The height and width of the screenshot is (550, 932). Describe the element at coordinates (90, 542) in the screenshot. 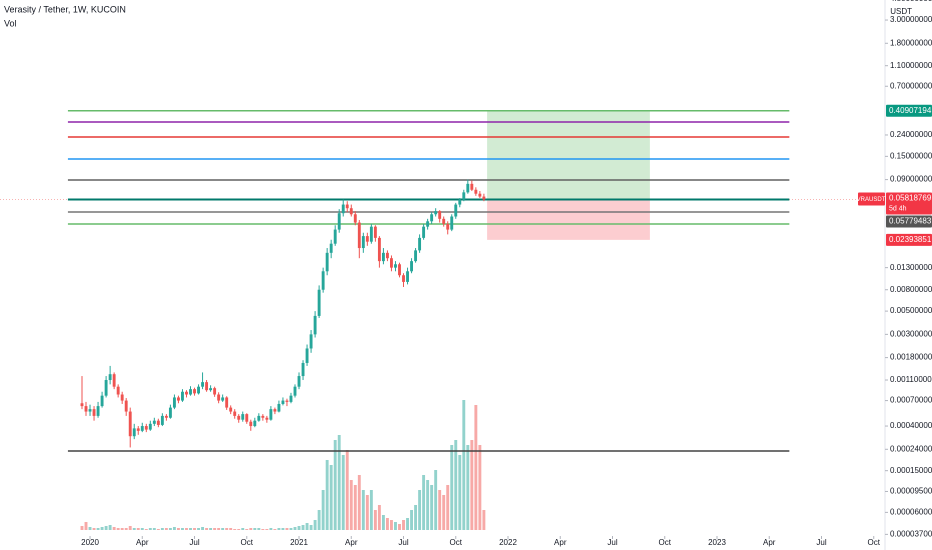

I see `x-tick-label: 2020` at that location.